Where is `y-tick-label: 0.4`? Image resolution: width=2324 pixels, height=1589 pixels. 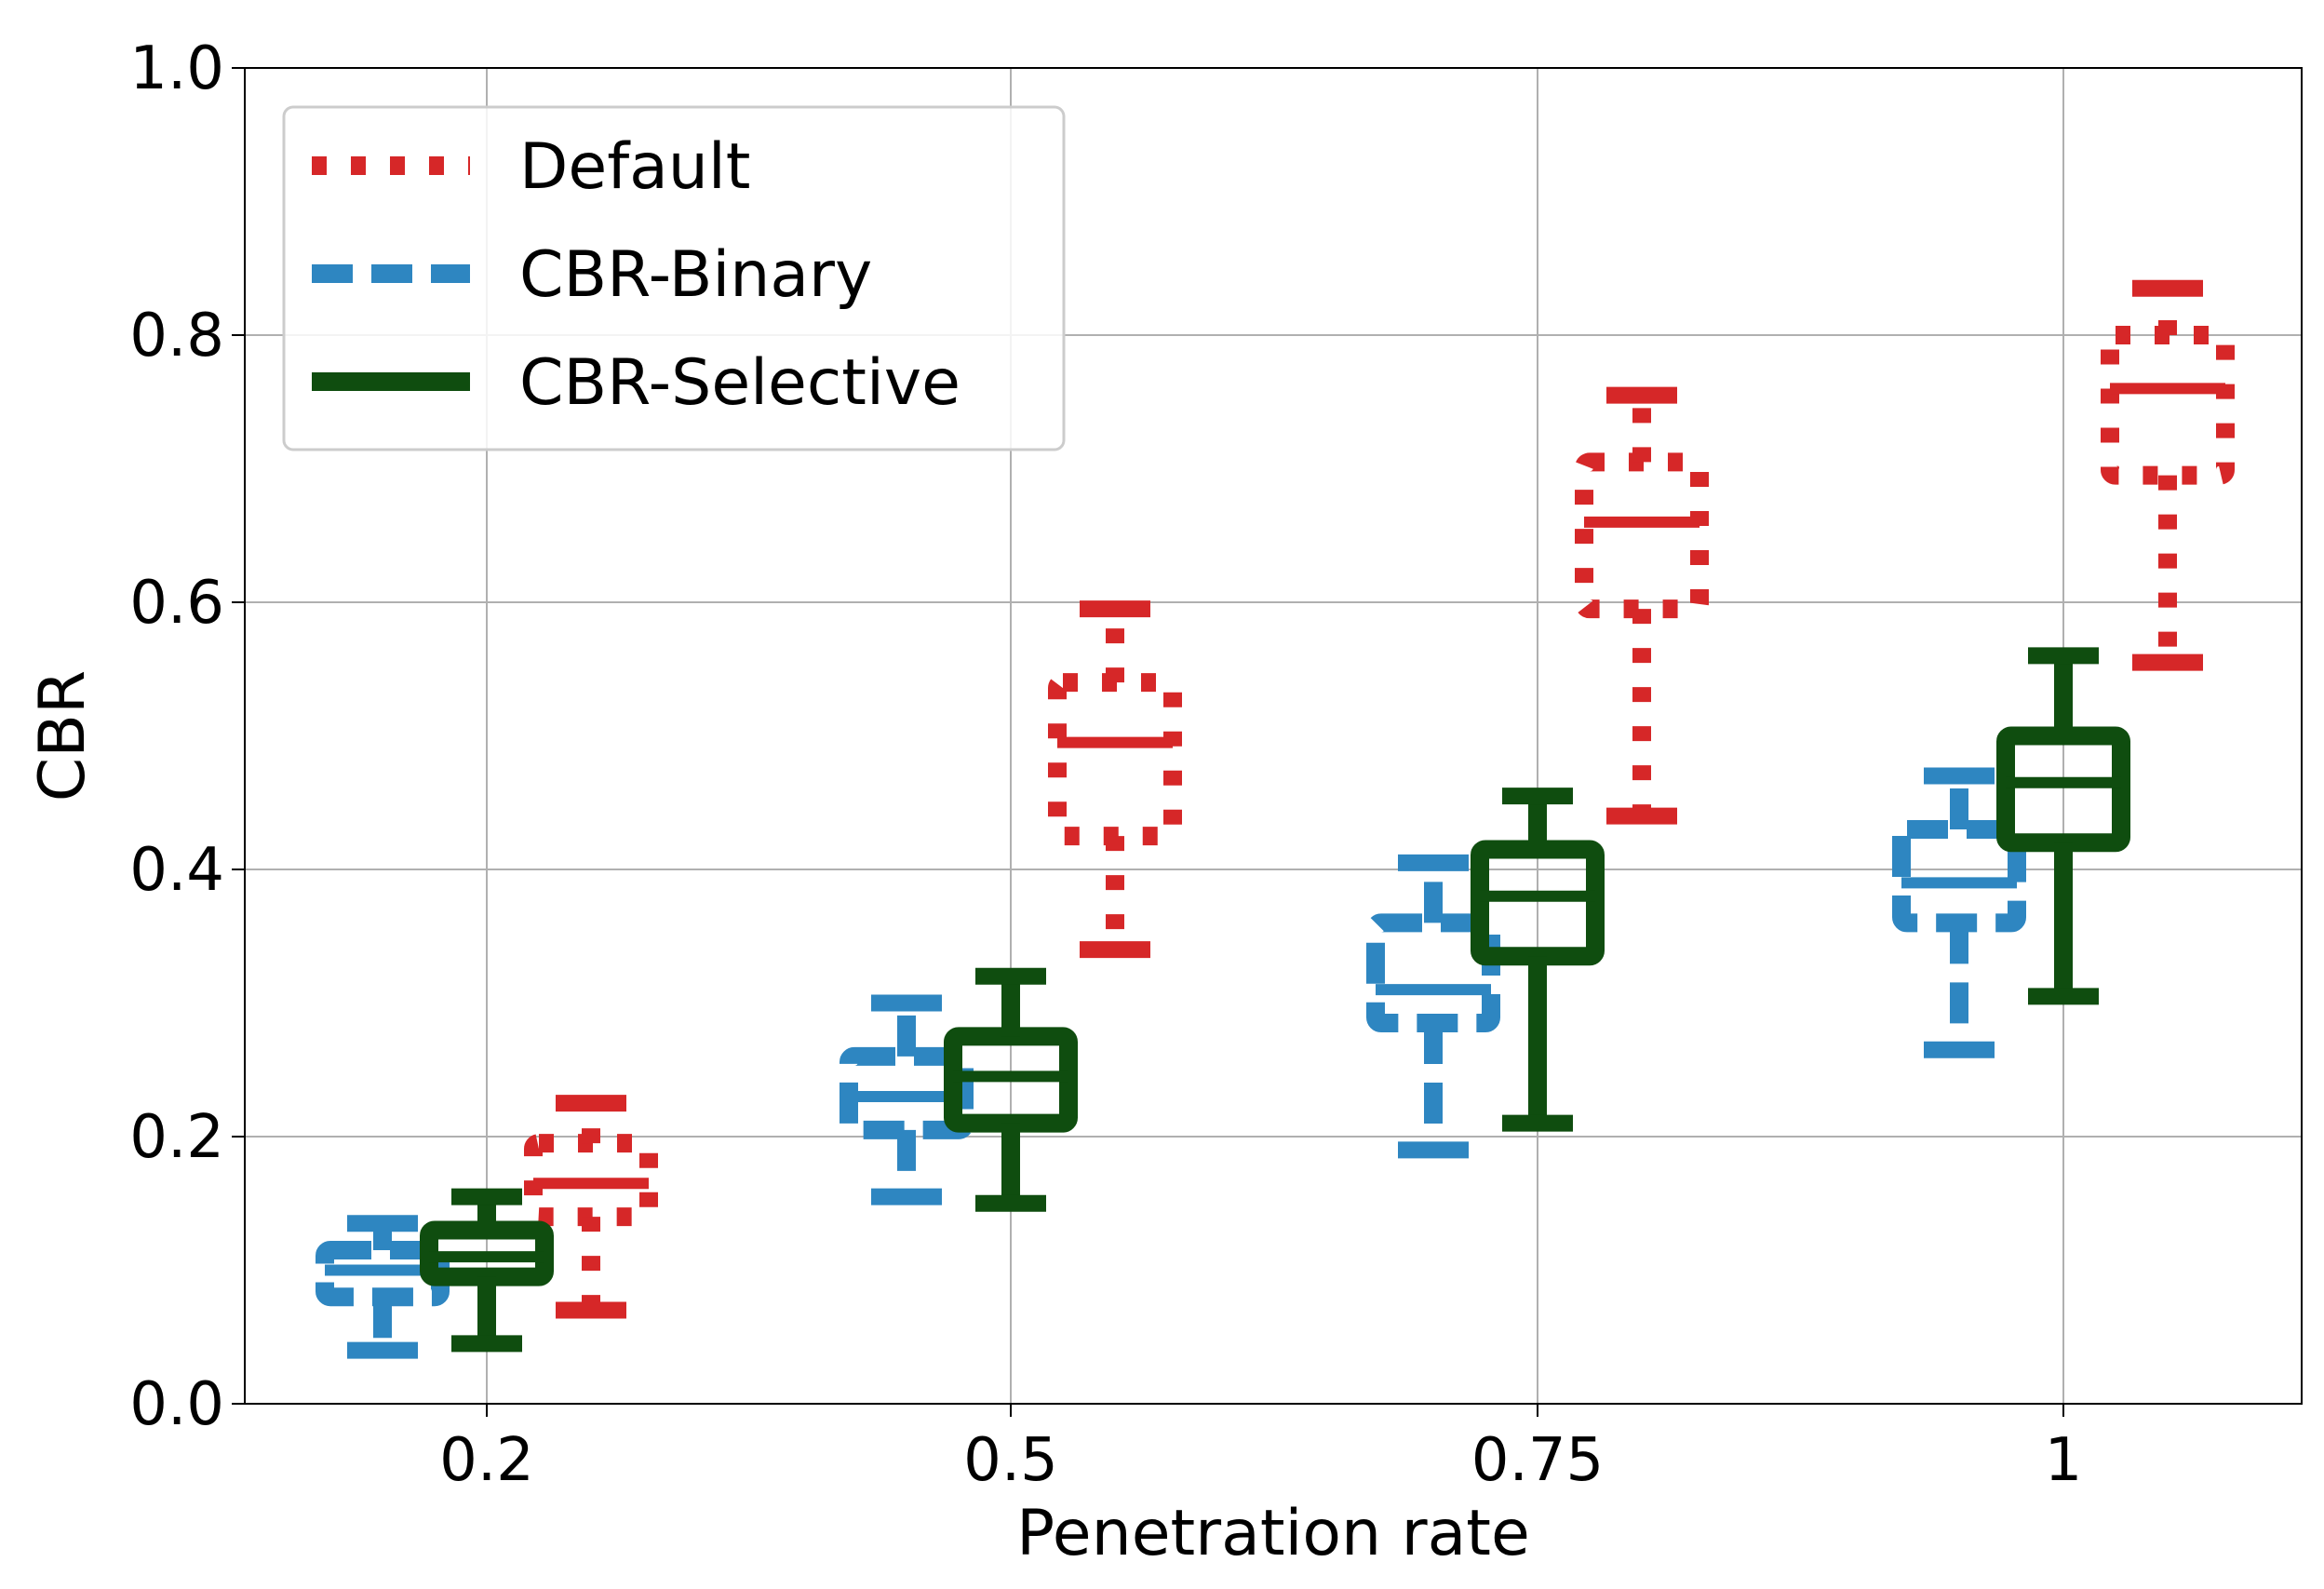 y-tick-label: 0.4 is located at coordinates (176, 870).